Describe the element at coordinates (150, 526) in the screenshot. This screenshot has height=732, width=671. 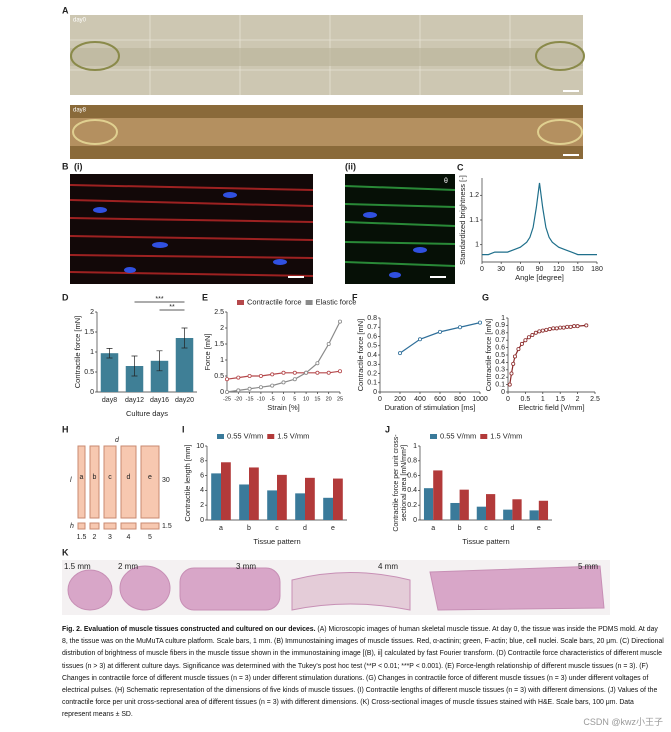
I see `tissue-section` at that location.